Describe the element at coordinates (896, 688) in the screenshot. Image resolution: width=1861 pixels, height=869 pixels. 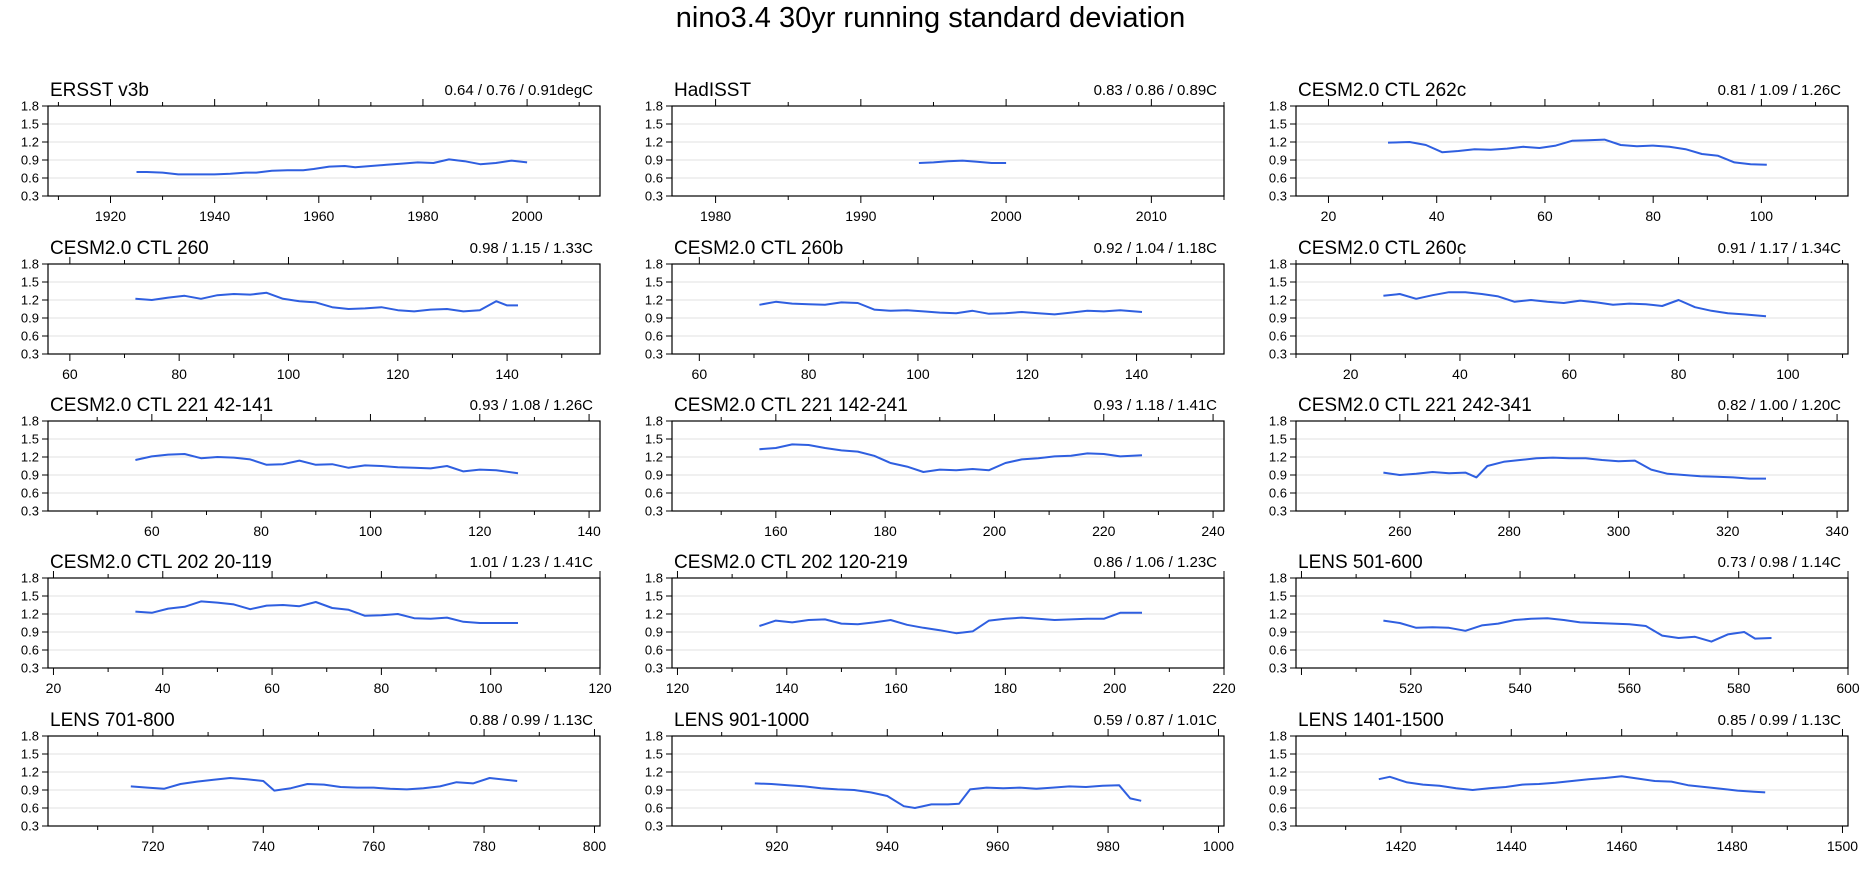
I see `x-tick-label: 160` at that location.